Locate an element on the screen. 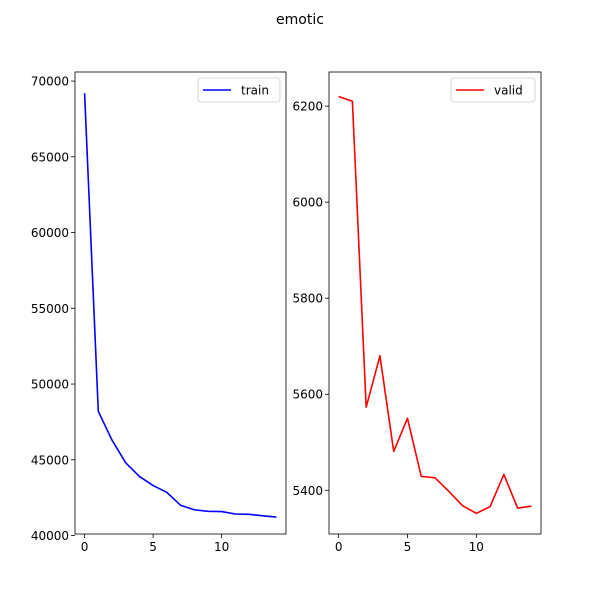  y-tick-label: 5400 is located at coordinates (307, 491).